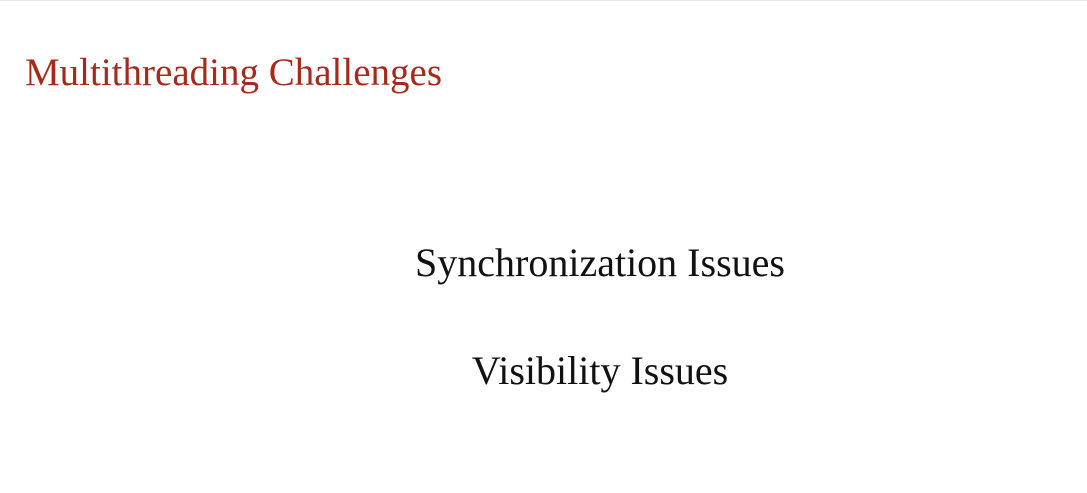 Image resolution: width=1087 pixels, height=493 pixels. I want to click on top-divider, so click(543, 0).